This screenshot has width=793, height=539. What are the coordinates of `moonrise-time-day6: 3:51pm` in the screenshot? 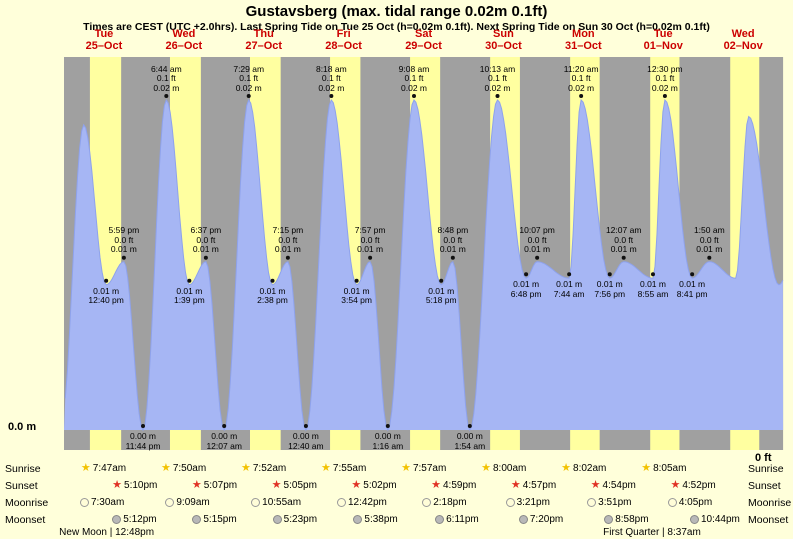 It's located at (609, 502).